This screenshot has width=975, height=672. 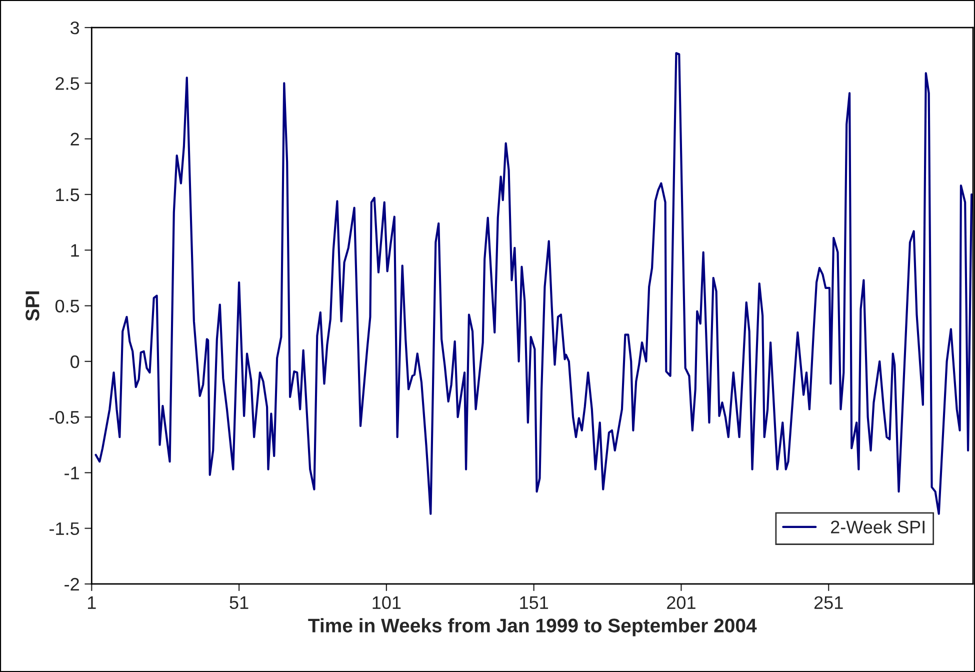 What do you see at coordinates (534, 603) in the screenshot?
I see `x-tick-label: 151` at bounding box center [534, 603].